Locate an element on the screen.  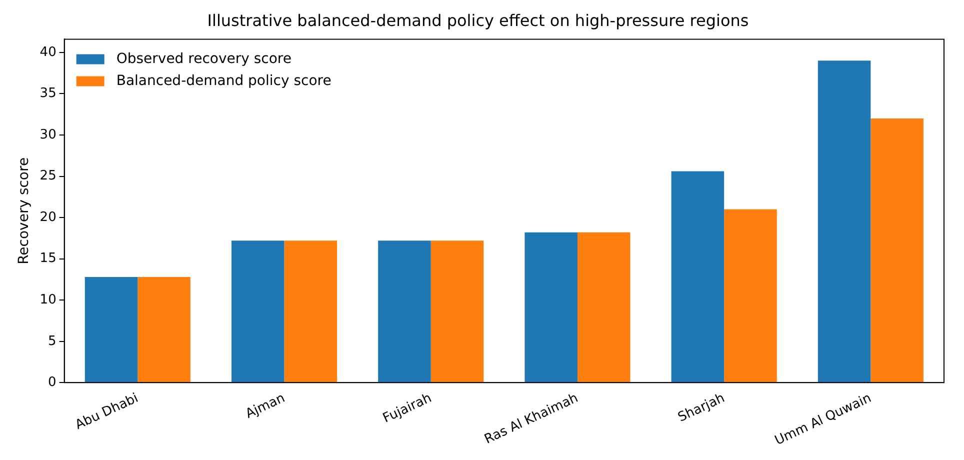
y-tick-label: 35 is located at coordinates (48, 94).